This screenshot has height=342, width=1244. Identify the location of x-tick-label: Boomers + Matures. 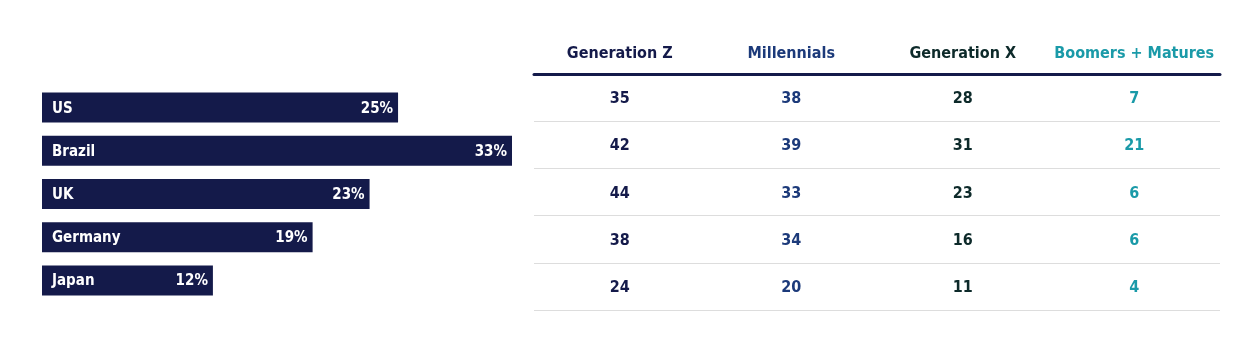
(1134, 52).